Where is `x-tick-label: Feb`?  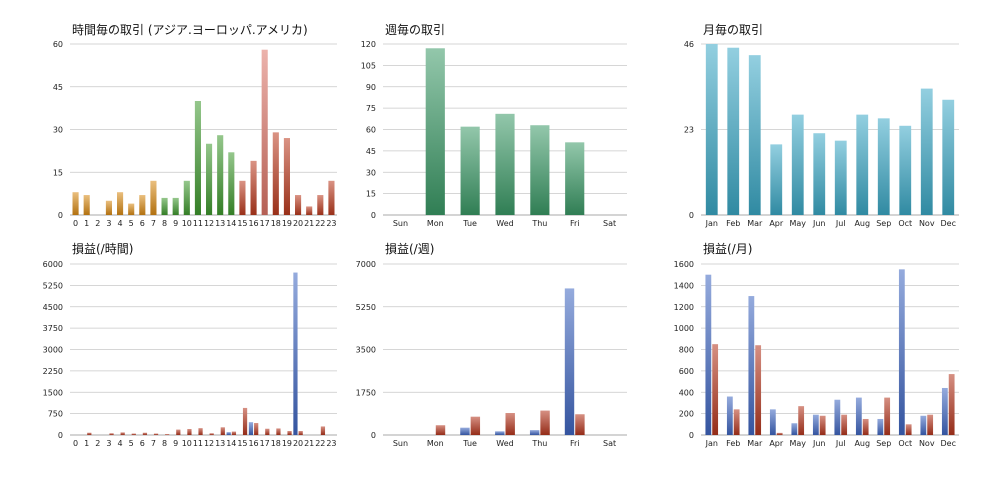
x-tick-label: Feb is located at coordinates (733, 223).